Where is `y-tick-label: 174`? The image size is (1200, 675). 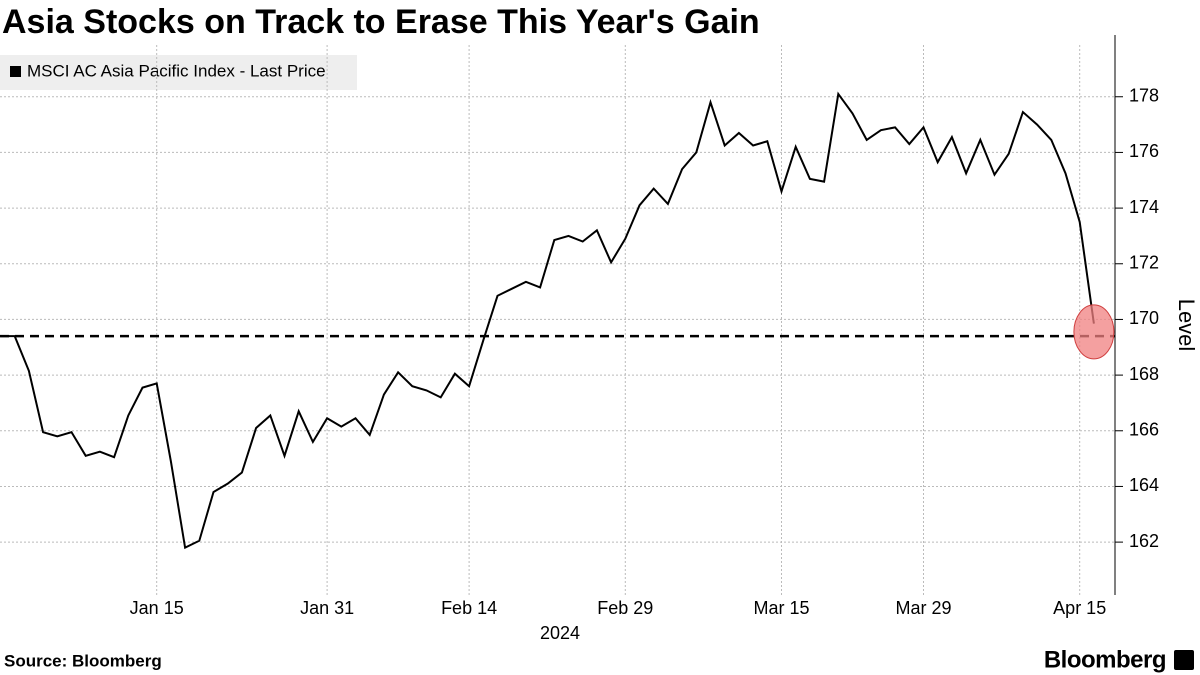 y-tick-label: 174 is located at coordinates (1144, 207).